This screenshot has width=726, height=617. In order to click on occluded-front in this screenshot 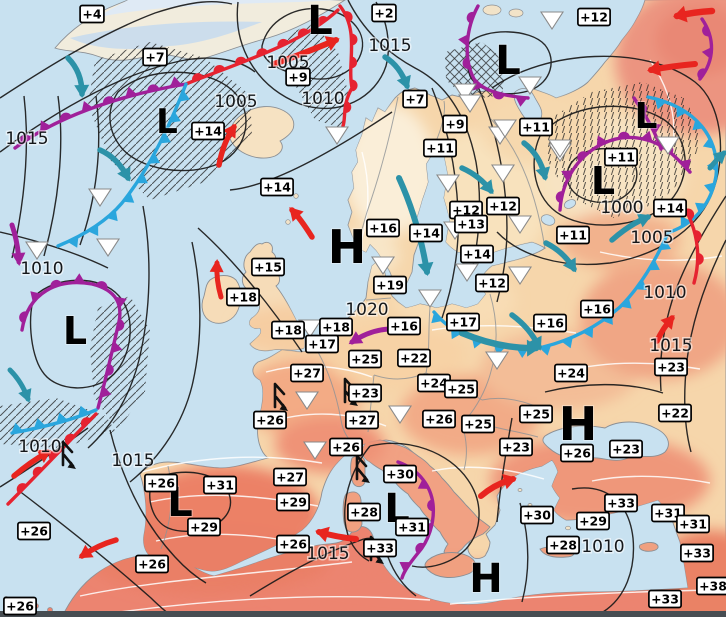, I will do `click(100, 113)`.